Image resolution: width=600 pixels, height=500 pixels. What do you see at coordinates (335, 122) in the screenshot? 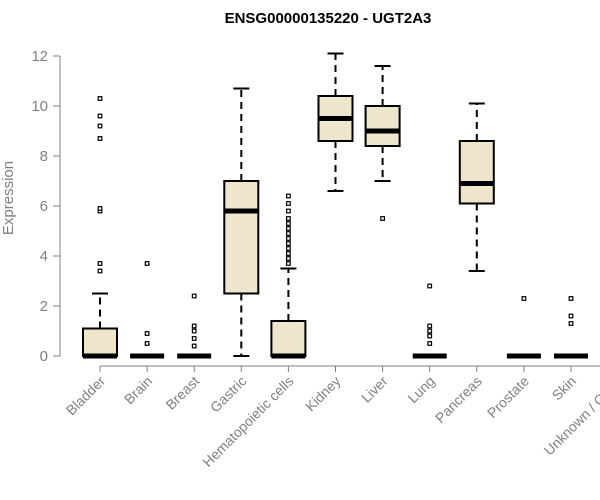
I see `box-kidney` at bounding box center [335, 122].